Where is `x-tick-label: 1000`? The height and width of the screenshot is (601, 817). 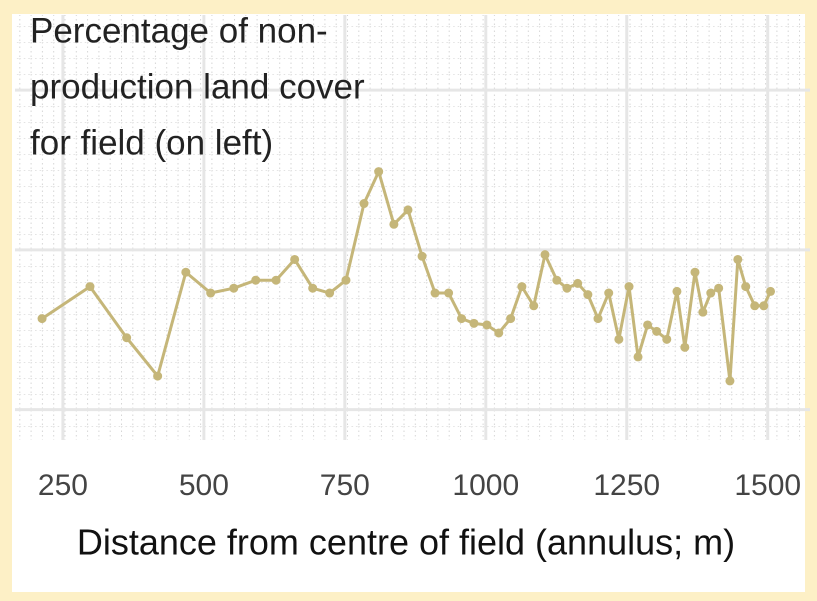
x-tick-label: 1000 is located at coordinates (485, 485).